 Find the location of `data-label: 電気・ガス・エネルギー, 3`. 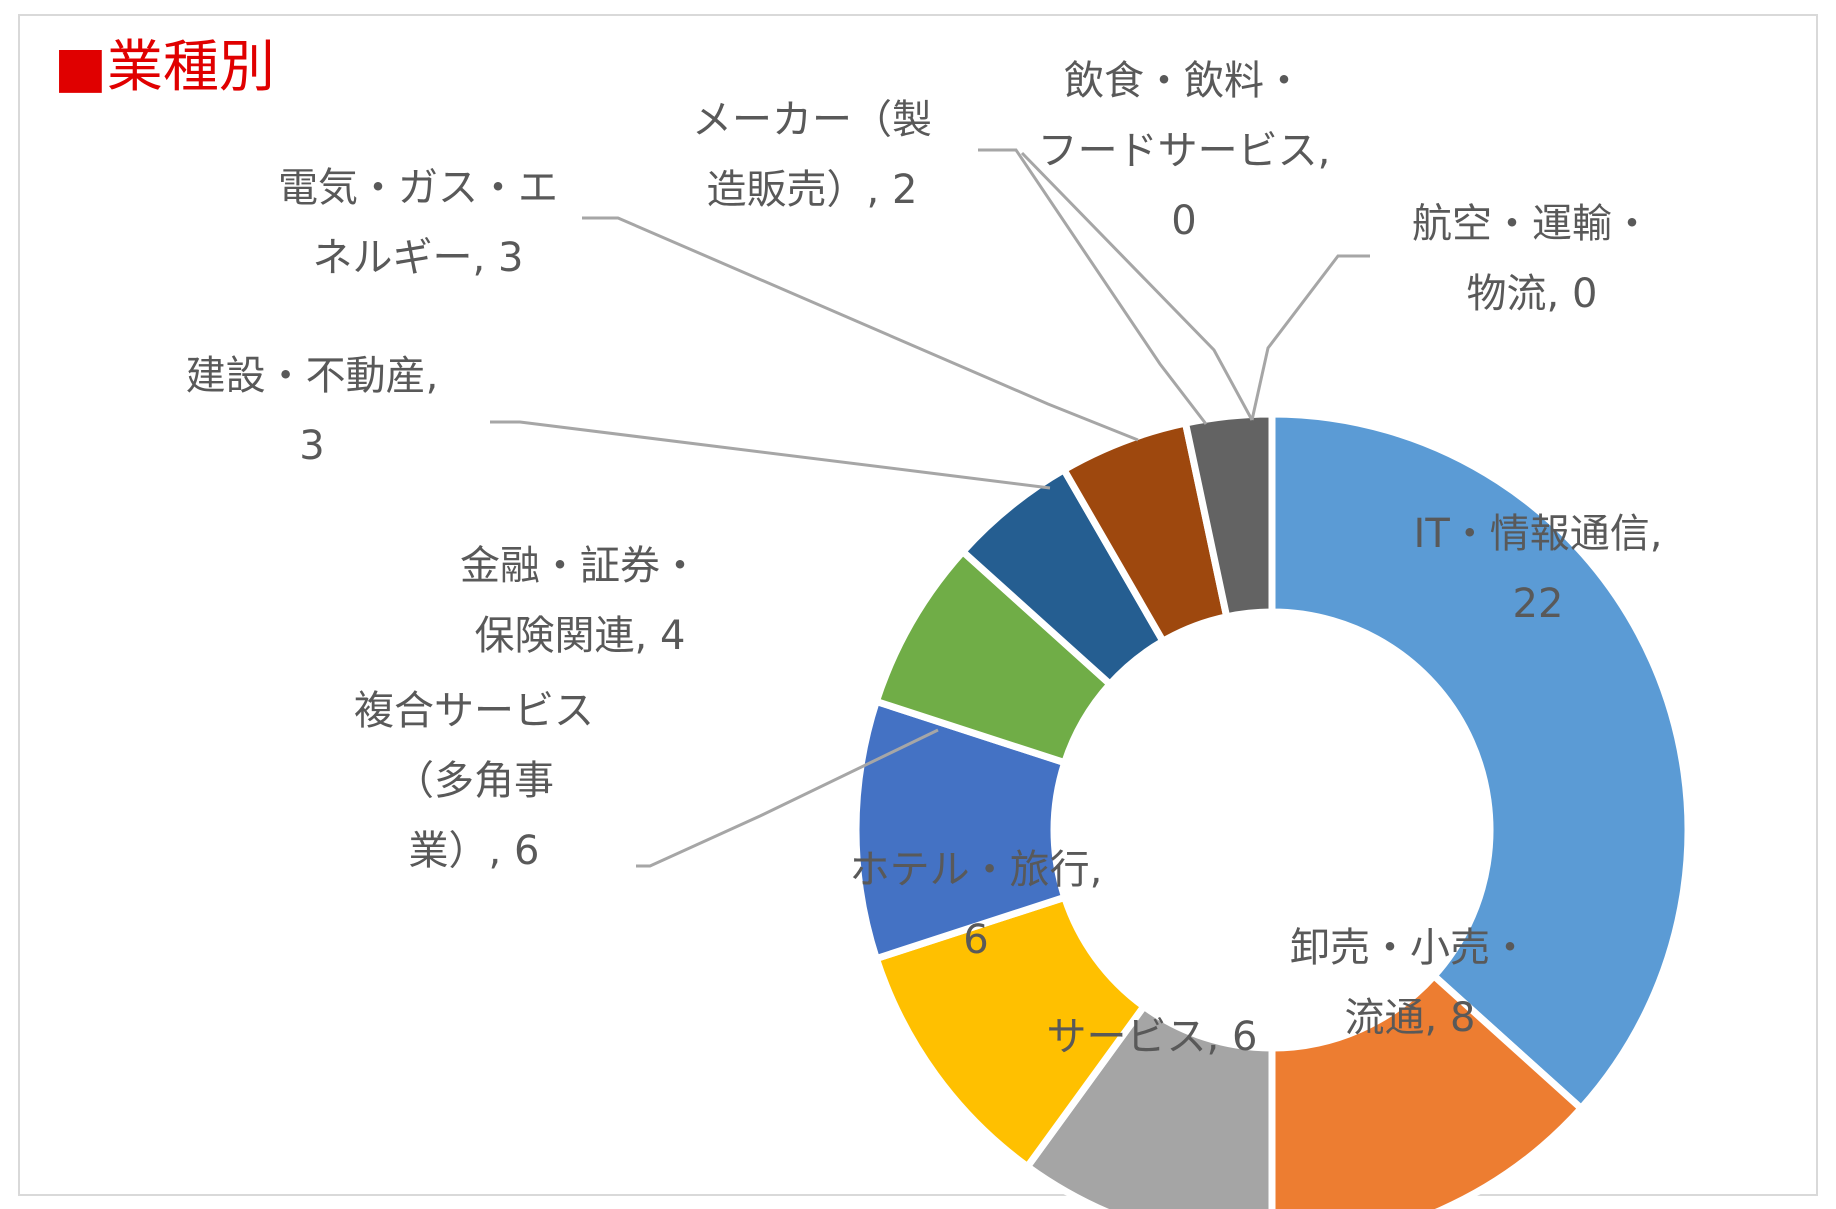

data-label: 電気・ガス・エネルギー, 3 is located at coordinates (418, 223).